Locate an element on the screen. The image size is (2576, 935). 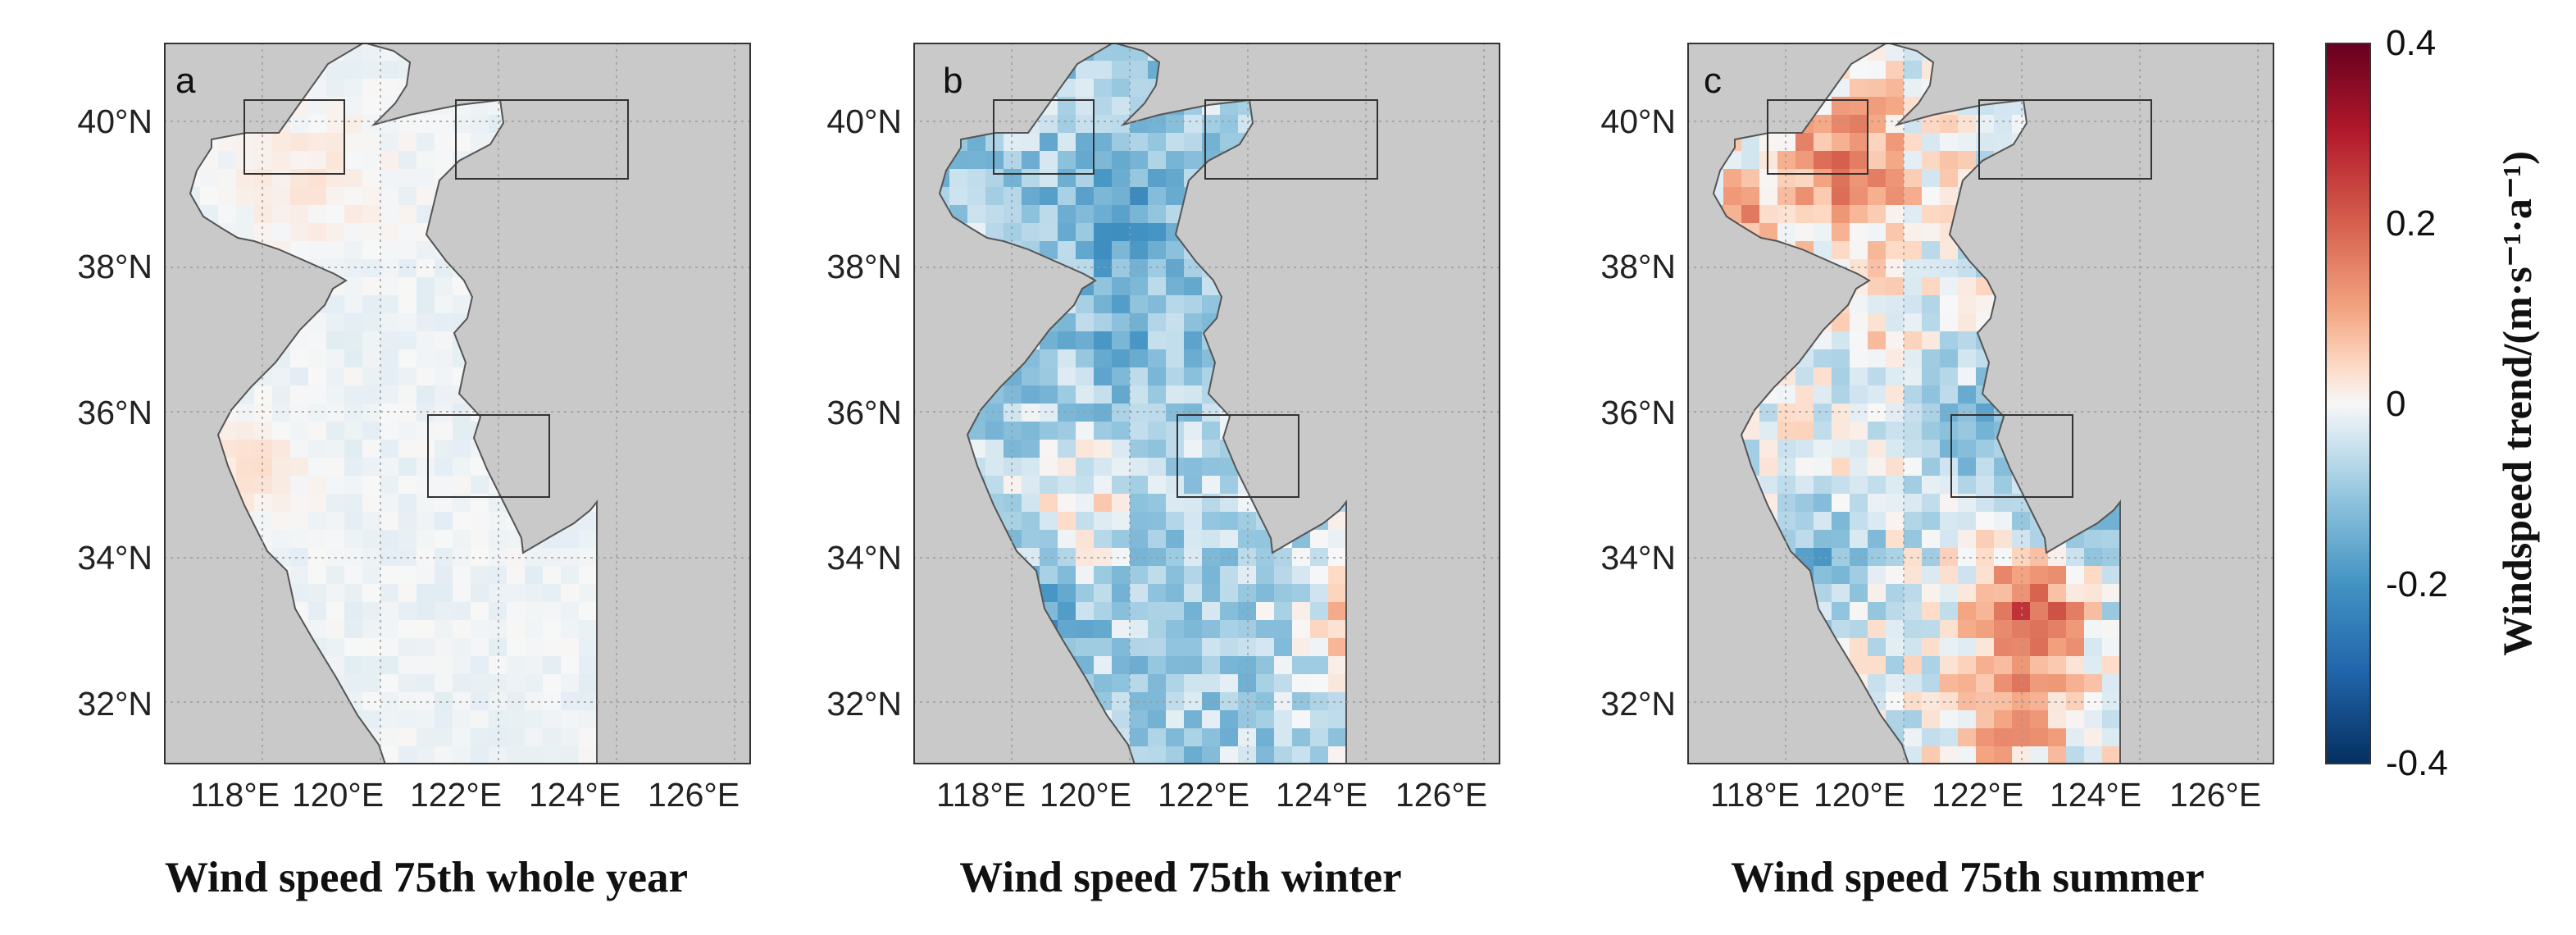
colorbar is located at coordinates (2348, 403).